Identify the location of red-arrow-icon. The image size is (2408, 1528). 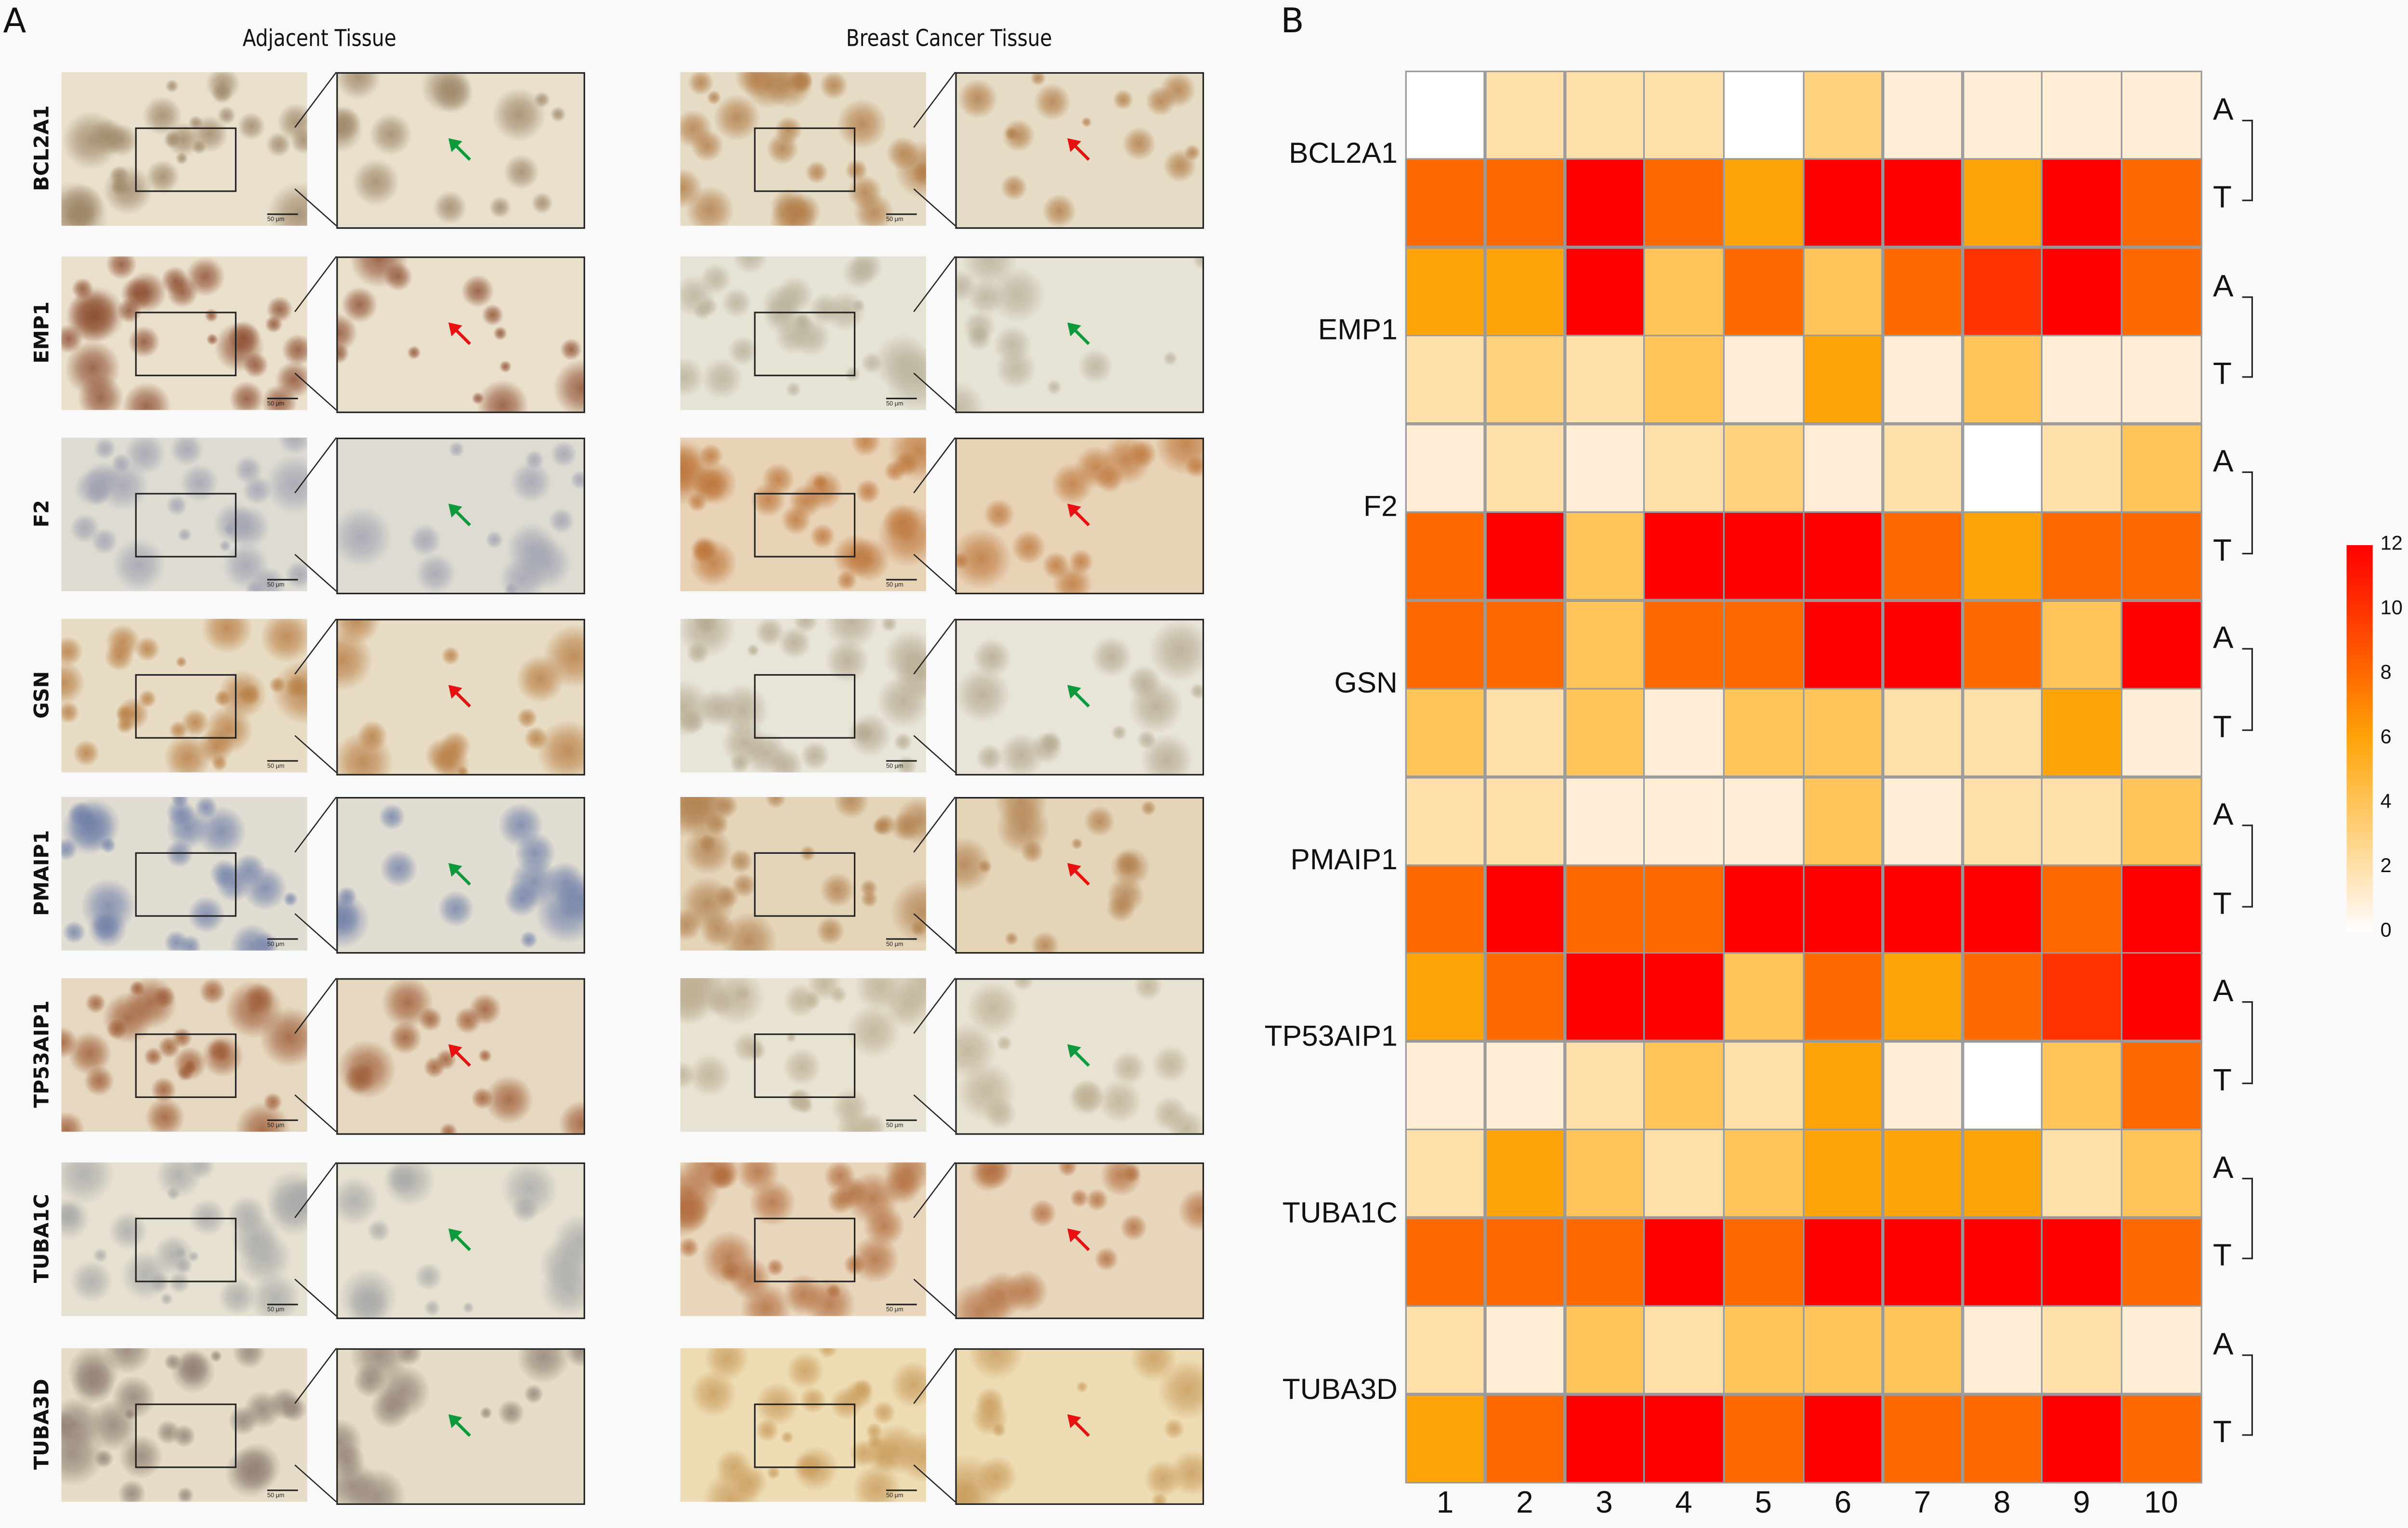
(459, 333).